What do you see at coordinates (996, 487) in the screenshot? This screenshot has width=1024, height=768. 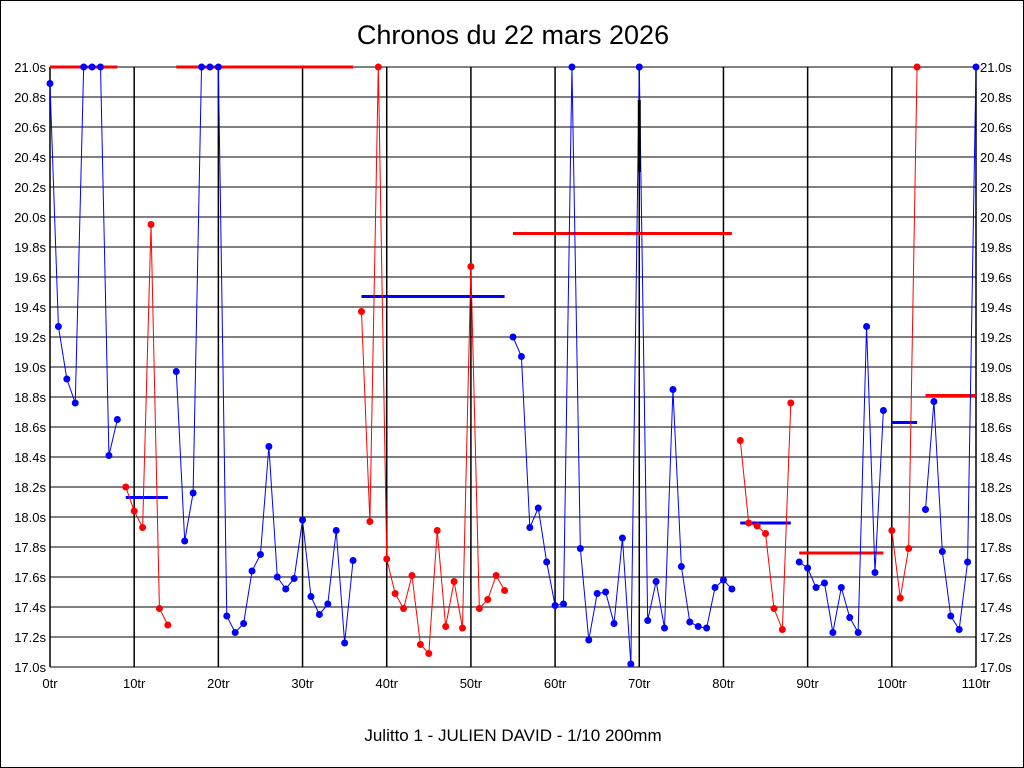 I see `y-tick-label-right: 18.2s` at bounding box center [996, 487].